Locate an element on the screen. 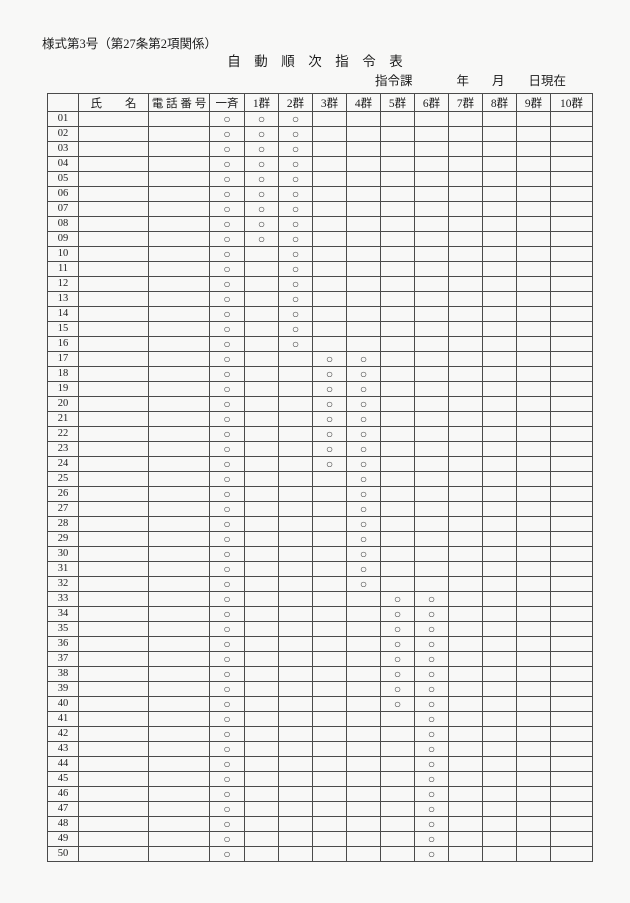  row-number-cell: 18 is located at coordinates (63, 374).